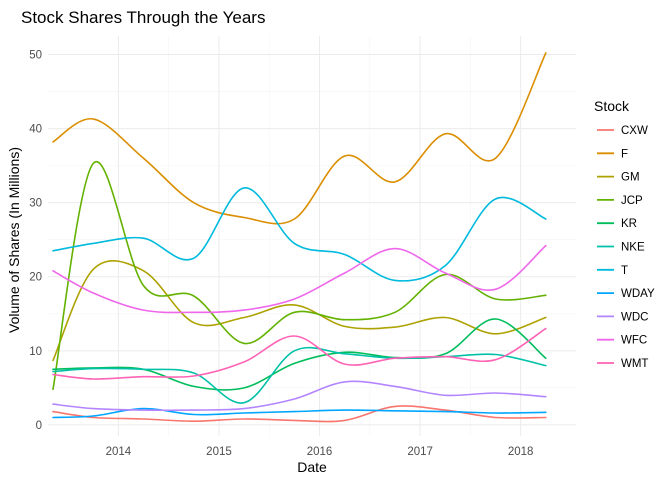 The image size is (672, 480). I want to click on series-line-cxw, so click(299, 414).